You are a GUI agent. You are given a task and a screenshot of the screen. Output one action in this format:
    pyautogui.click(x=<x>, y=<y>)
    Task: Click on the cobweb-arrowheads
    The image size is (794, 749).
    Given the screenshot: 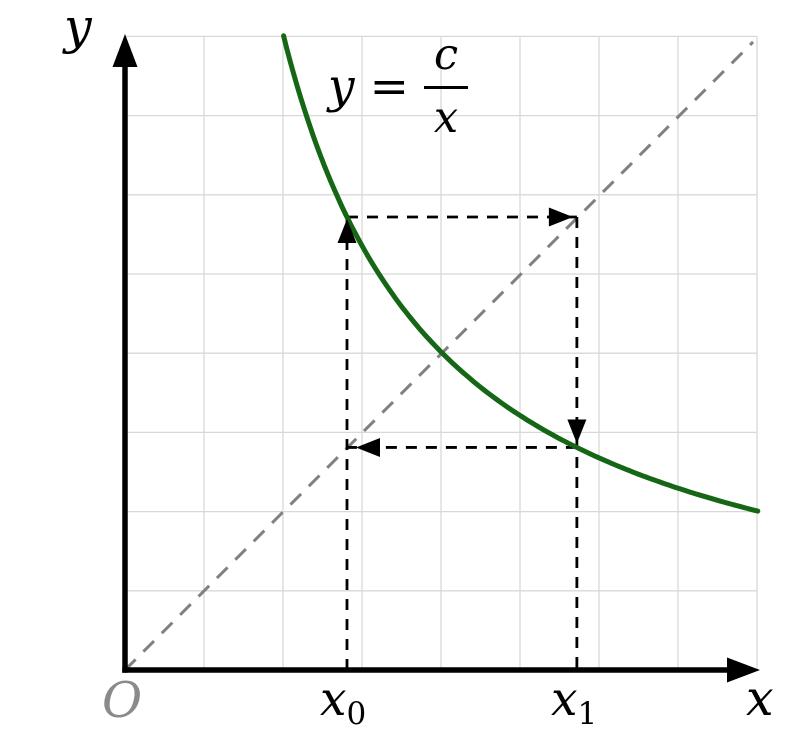 What is the action you would take?
    pyautogui.click(x=462, y=332)
    